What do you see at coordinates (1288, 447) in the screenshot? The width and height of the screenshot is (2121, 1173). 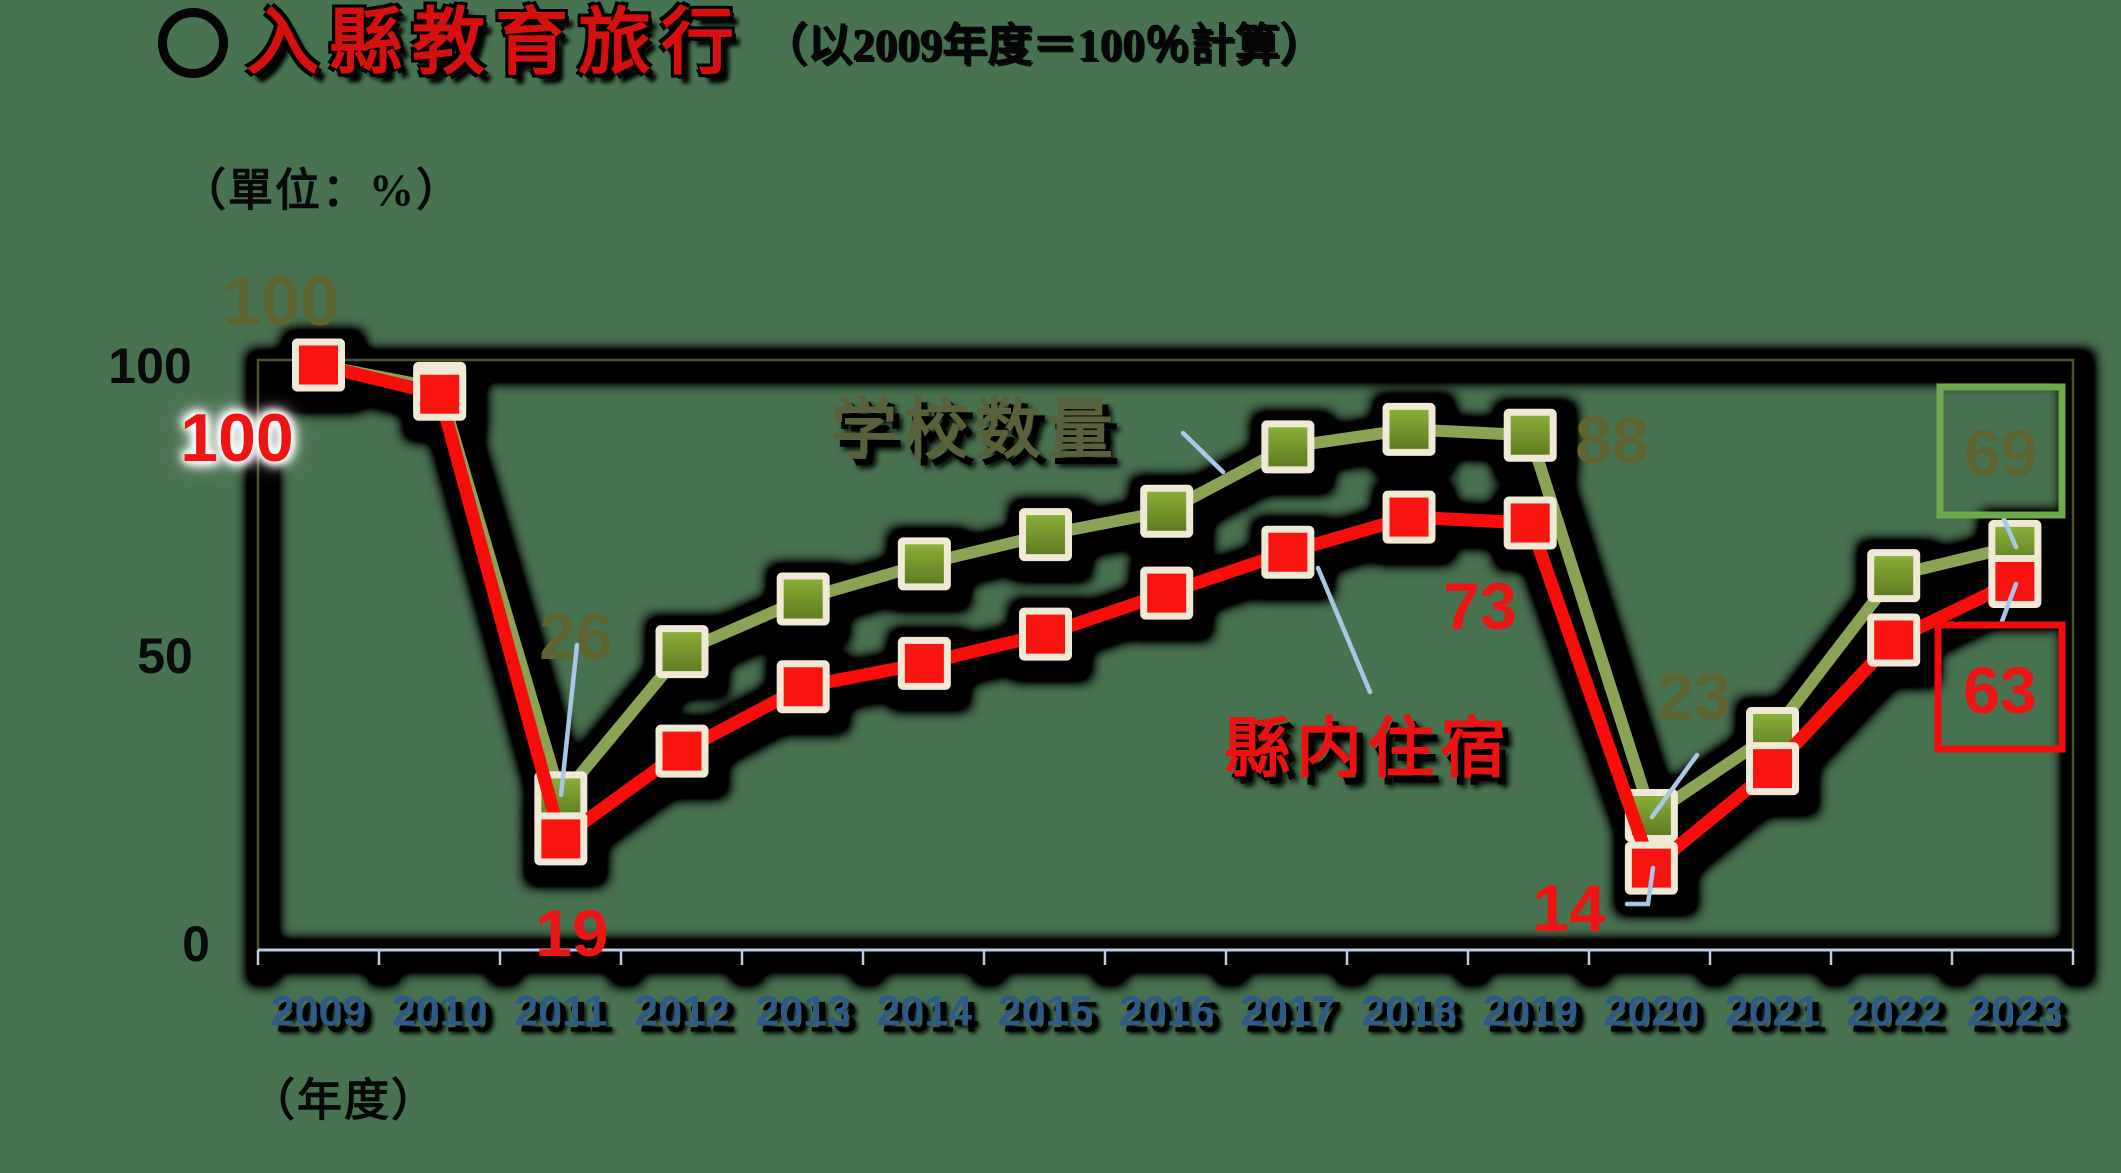 I see `school-marker-2017` at bounding box center [1288, 447].